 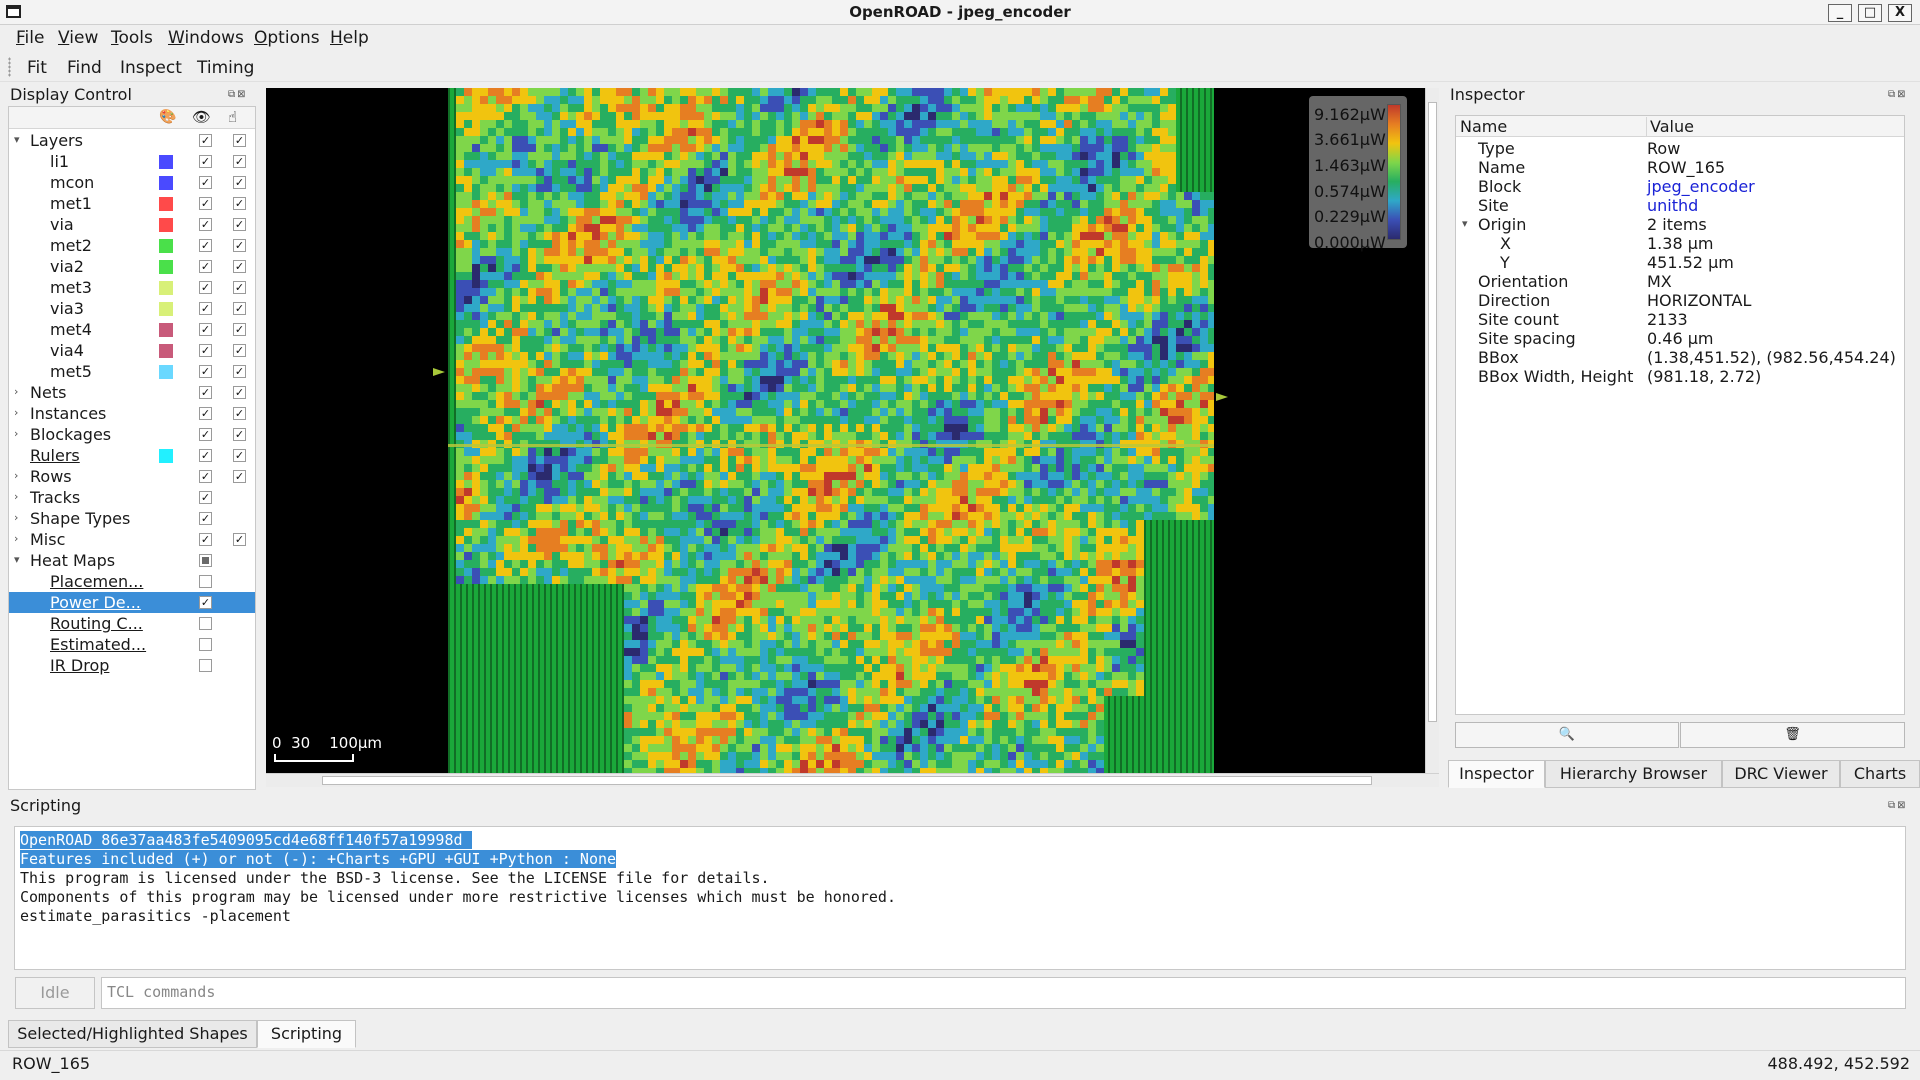 I want to click on display-row-misc: › Misc ✓ ✓, so click(x=132, y=539).